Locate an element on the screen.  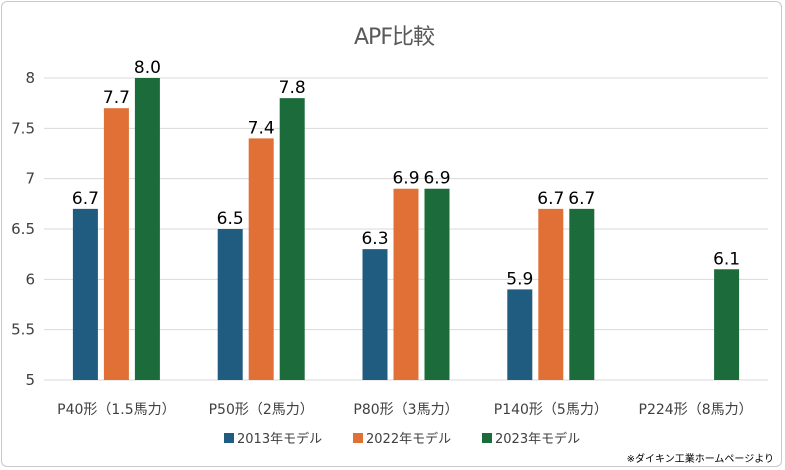
y-tick-label: 6 is located at coordinates (30, 279).